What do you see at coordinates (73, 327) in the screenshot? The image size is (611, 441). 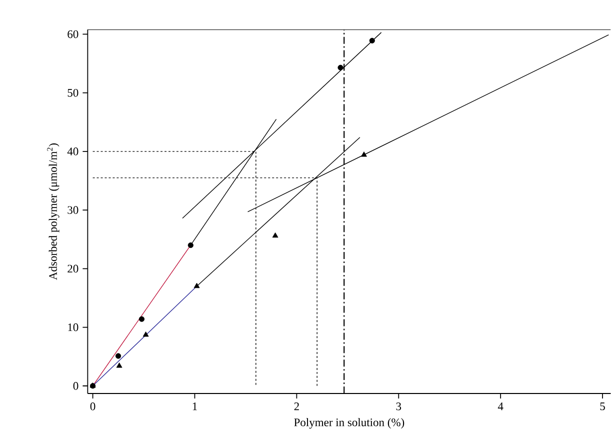 I see `y-tick-label: 10` at bounding box center [73, 327].